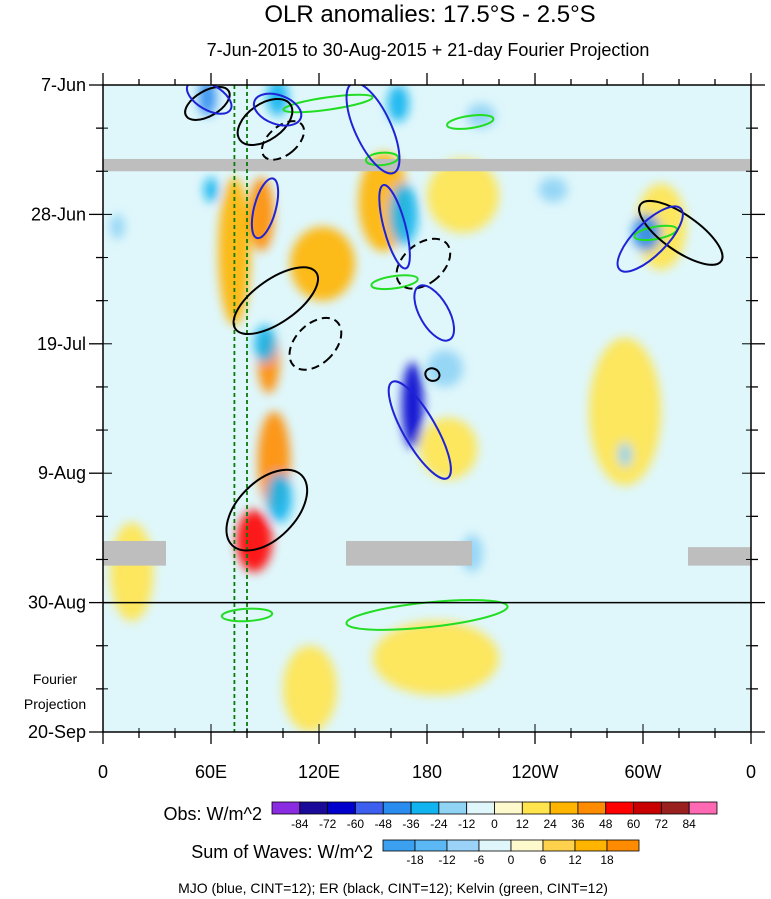 This screenshot has width=771, height=899. I want to click on obs-colorbar-tick-label: -48, so click(384, 824).